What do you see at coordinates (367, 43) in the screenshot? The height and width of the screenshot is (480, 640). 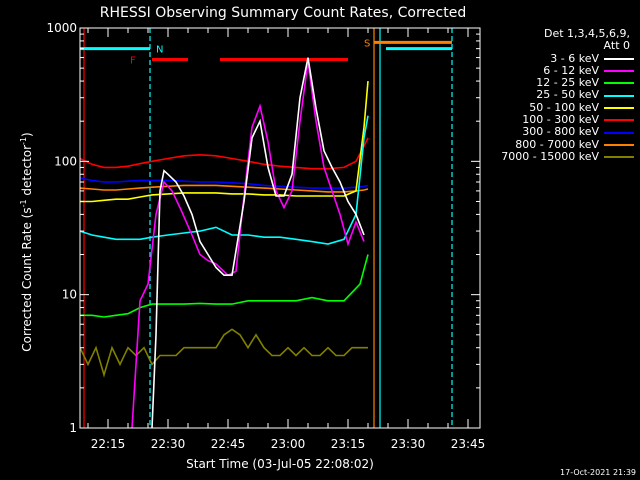 I see `annotation-saa: S` at bounding box center [367, 43].